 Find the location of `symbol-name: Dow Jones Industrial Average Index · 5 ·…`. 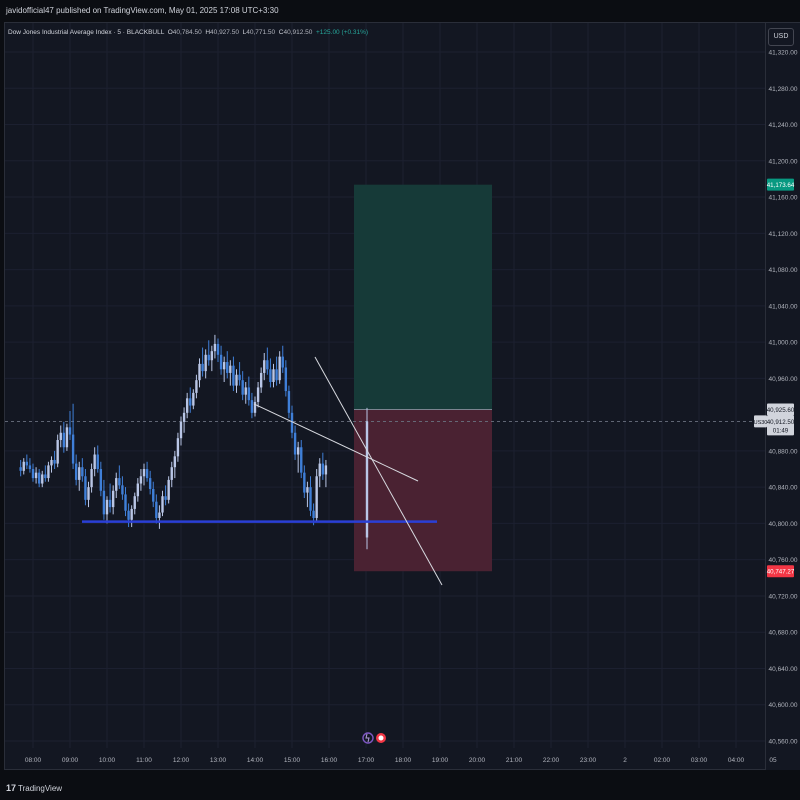

symbol-name: Dow Jones Industrial Average Index · 5 ·… is located at coordinates (86, 32).